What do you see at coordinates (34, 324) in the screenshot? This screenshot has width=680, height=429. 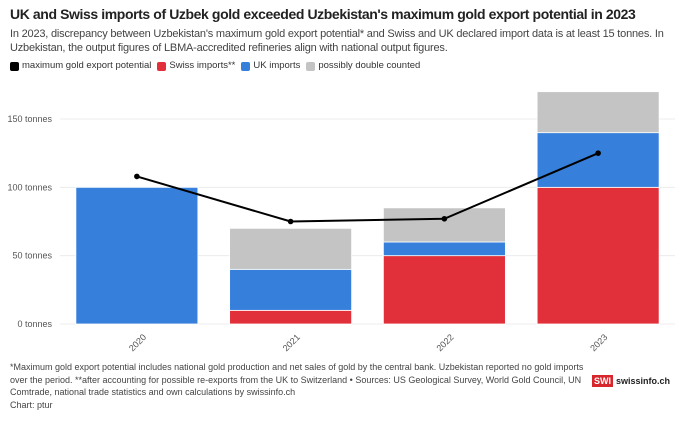 I see `y-tick-label: 0 tonnes` at bounding box center [34, 324].